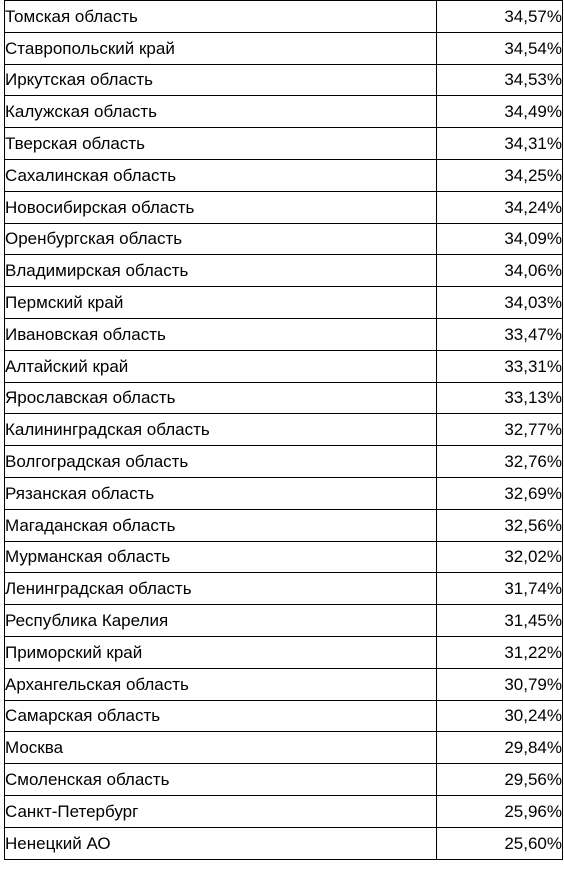 This screenshot has height=892, width=564. I want to click on table-row: Рязанская область 32,69%, so click(283, 493).